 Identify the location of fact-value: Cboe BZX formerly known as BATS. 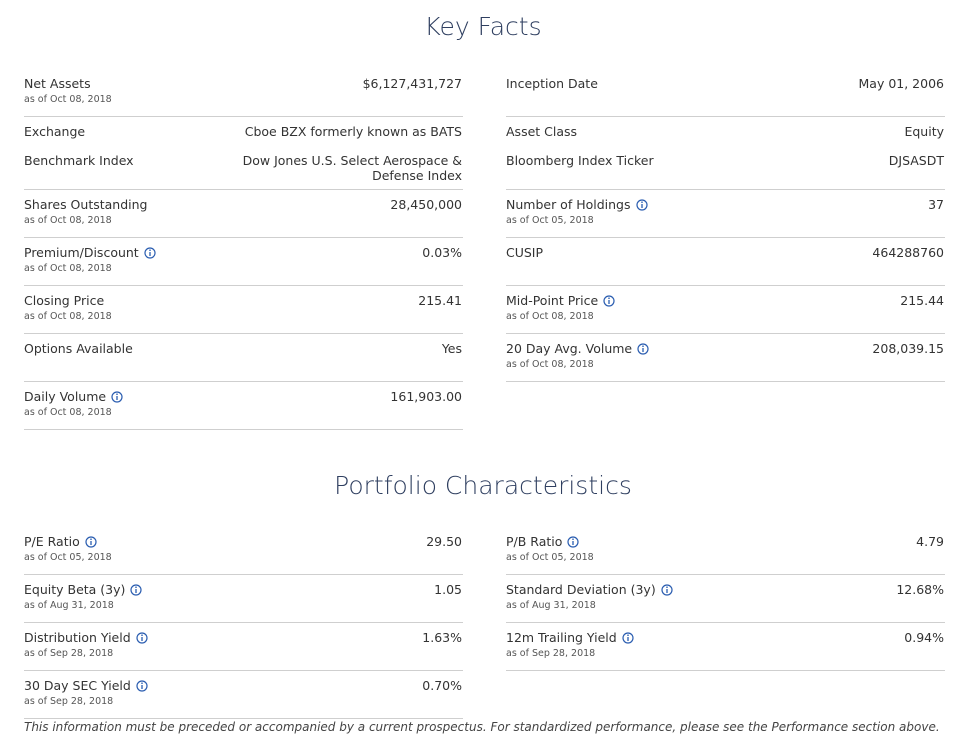
(353, 131).